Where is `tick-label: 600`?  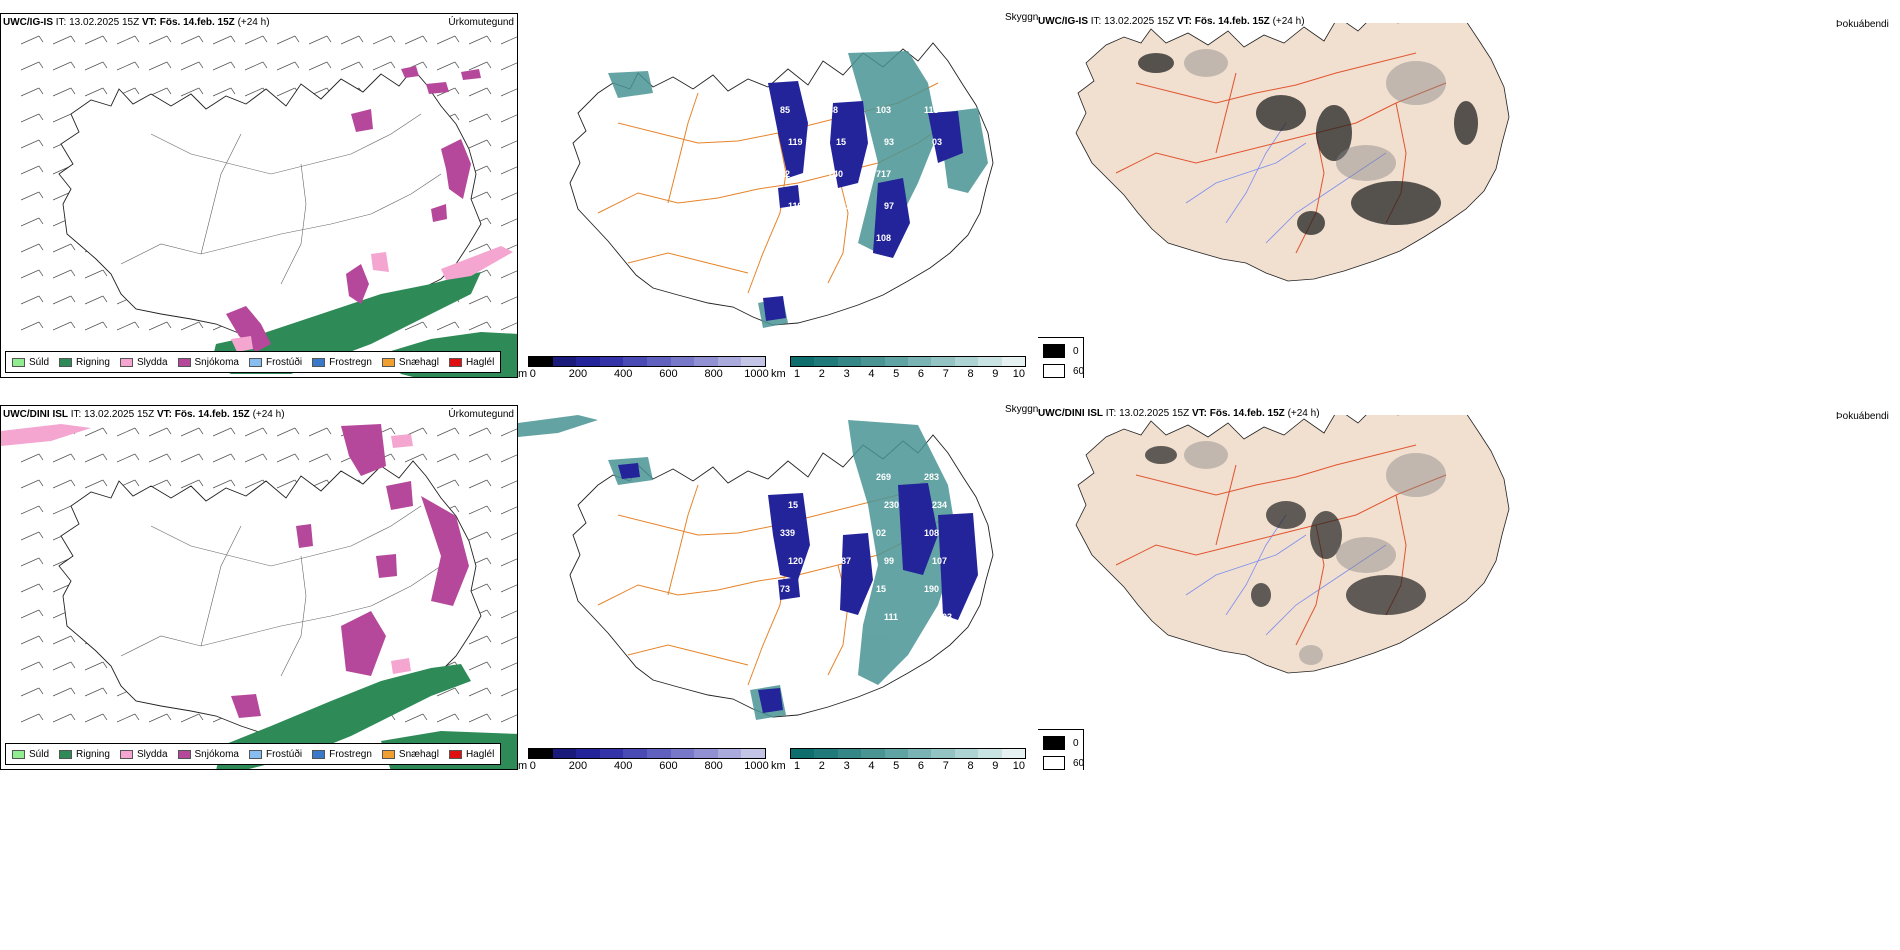 tick-label: 600 is located at coordinates (668, 765).